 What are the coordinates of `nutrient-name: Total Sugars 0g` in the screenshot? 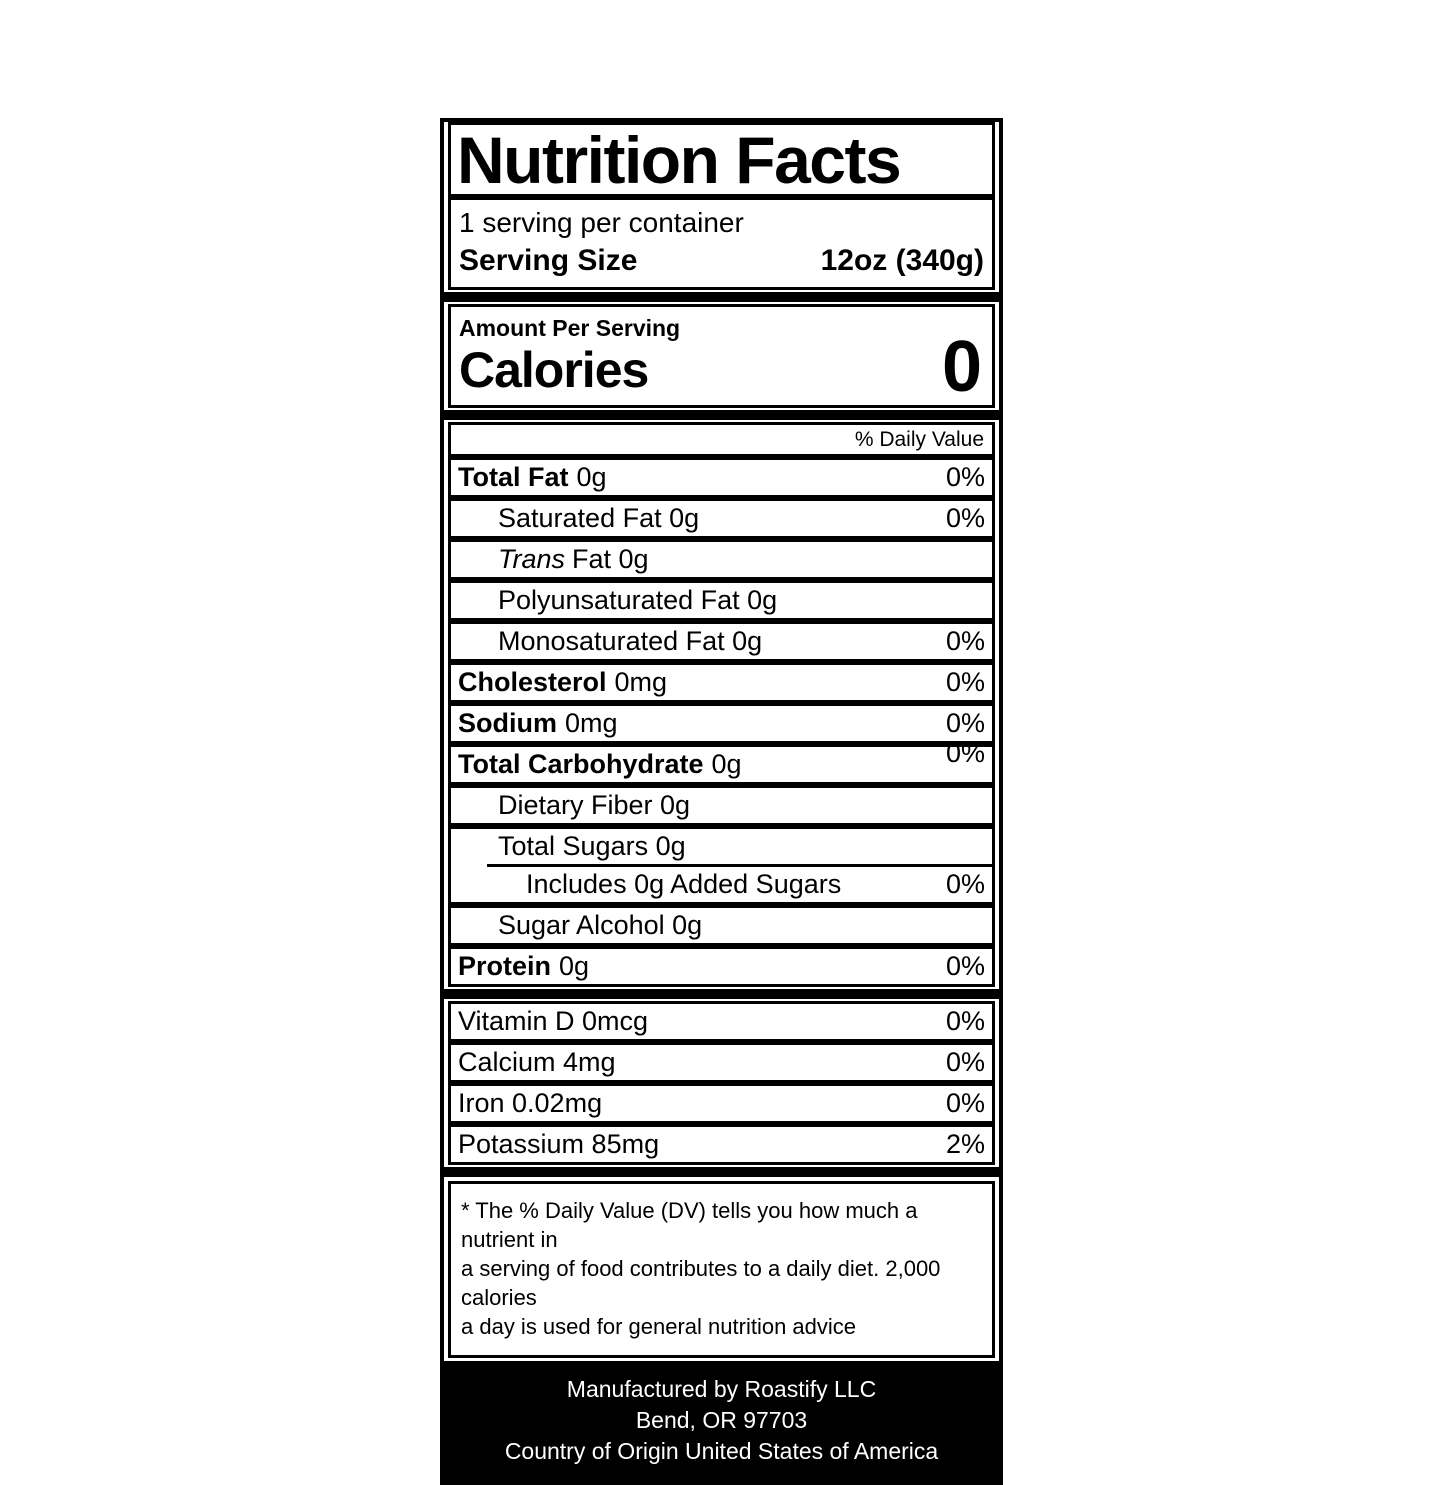 It's located at (592, 846).